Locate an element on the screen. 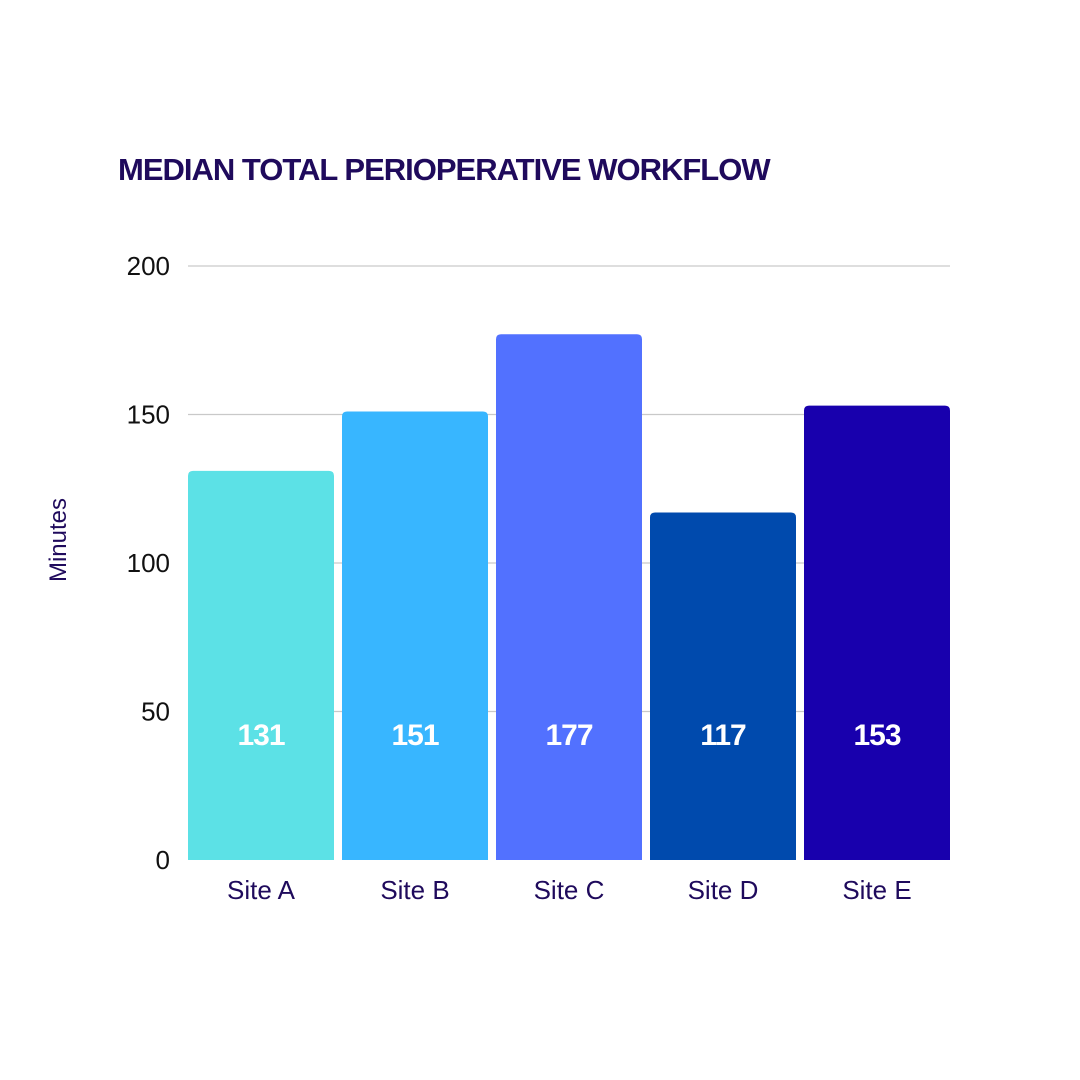 Image resolution: width=1080 pixels, height=1080 pixels. y-tick-label: 200 is located at coordinates (148, 266).